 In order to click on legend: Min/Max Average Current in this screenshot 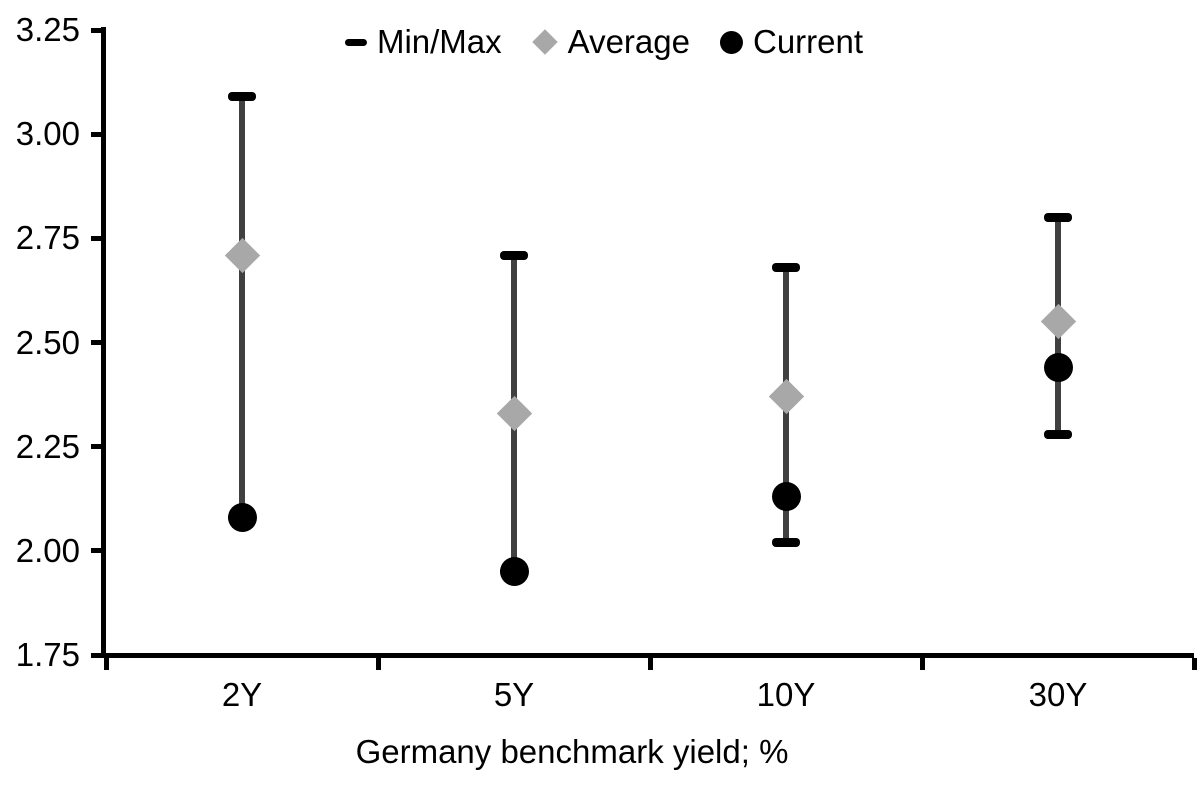, I will do `click(604, 42)`.